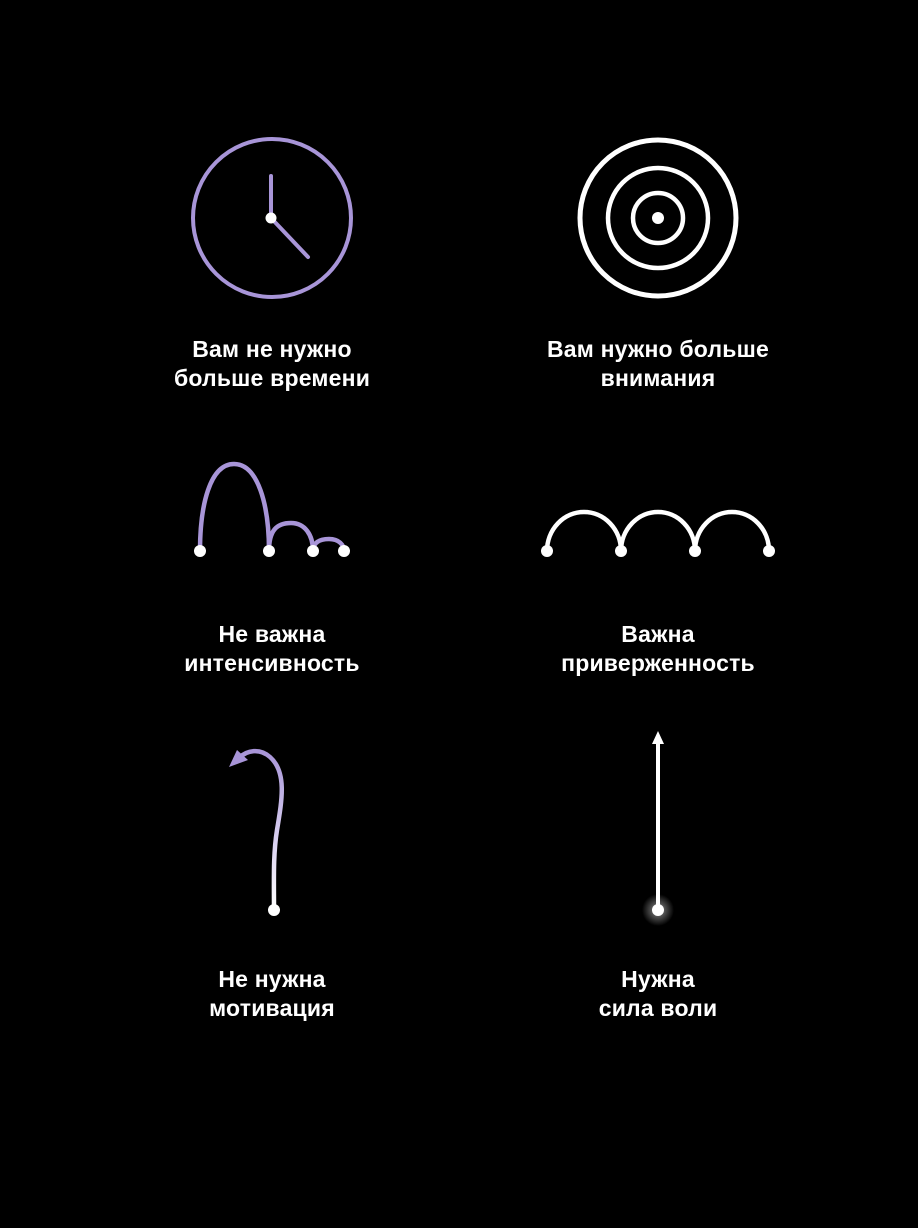 The image size is (918, 1228). Describe the element at coordinates (658, 364) in the screenshot. I see `caption-attention: Вам нужно больше внимания` at that location.